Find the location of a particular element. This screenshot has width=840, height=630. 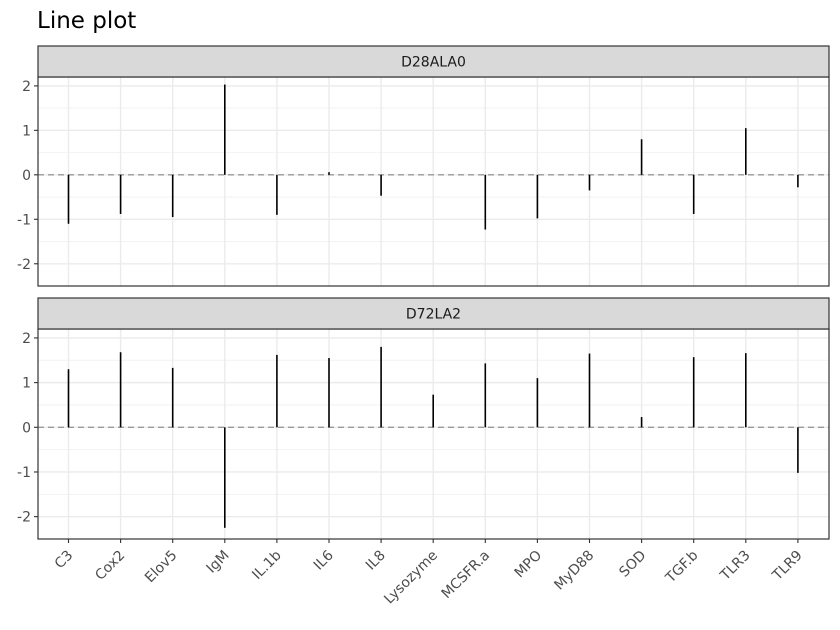

x-tick-label: MyD88 is located at coordinates (574, 571).